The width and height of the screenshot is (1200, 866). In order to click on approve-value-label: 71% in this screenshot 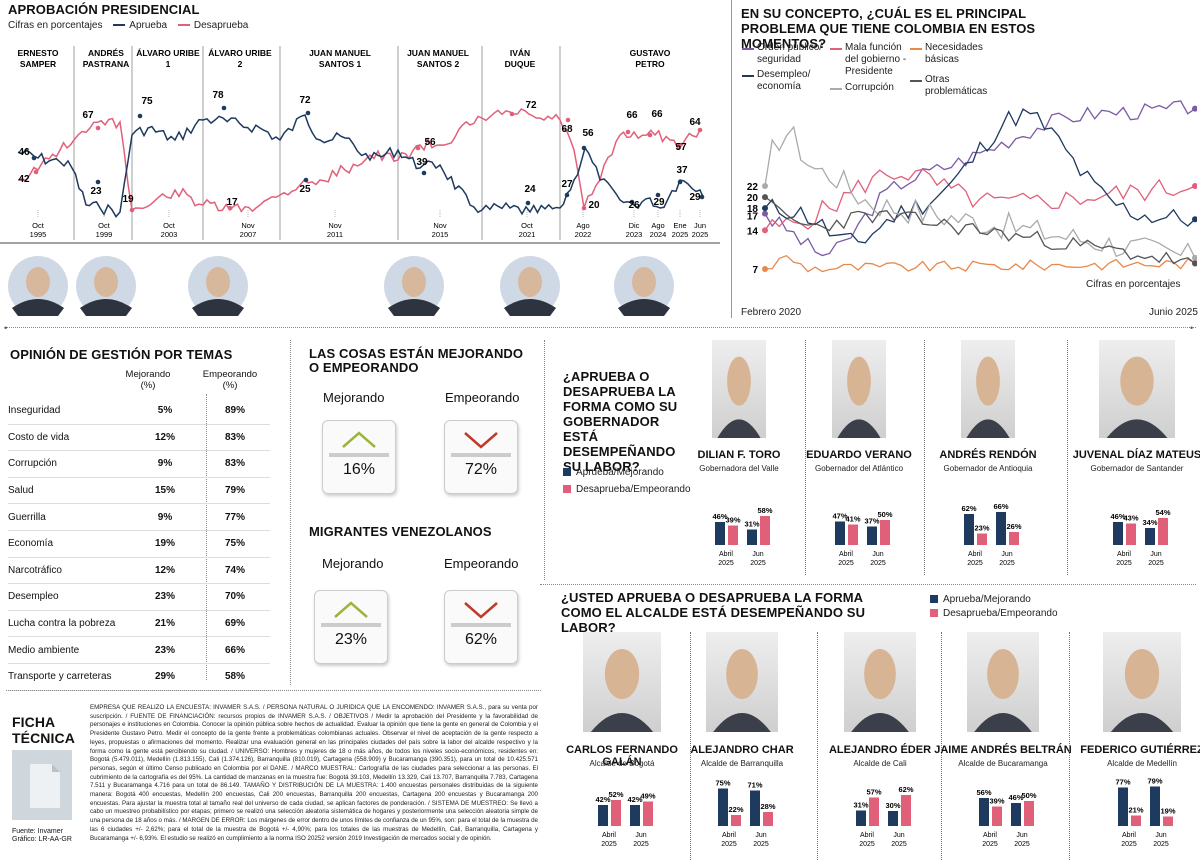, I will do `click(754, 785)`.